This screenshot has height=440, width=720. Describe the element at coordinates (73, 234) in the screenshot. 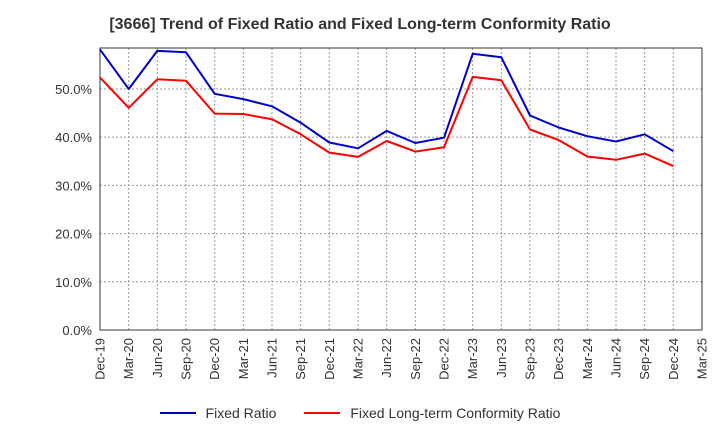

I see `y-tick-label: 20.0%` at that location.